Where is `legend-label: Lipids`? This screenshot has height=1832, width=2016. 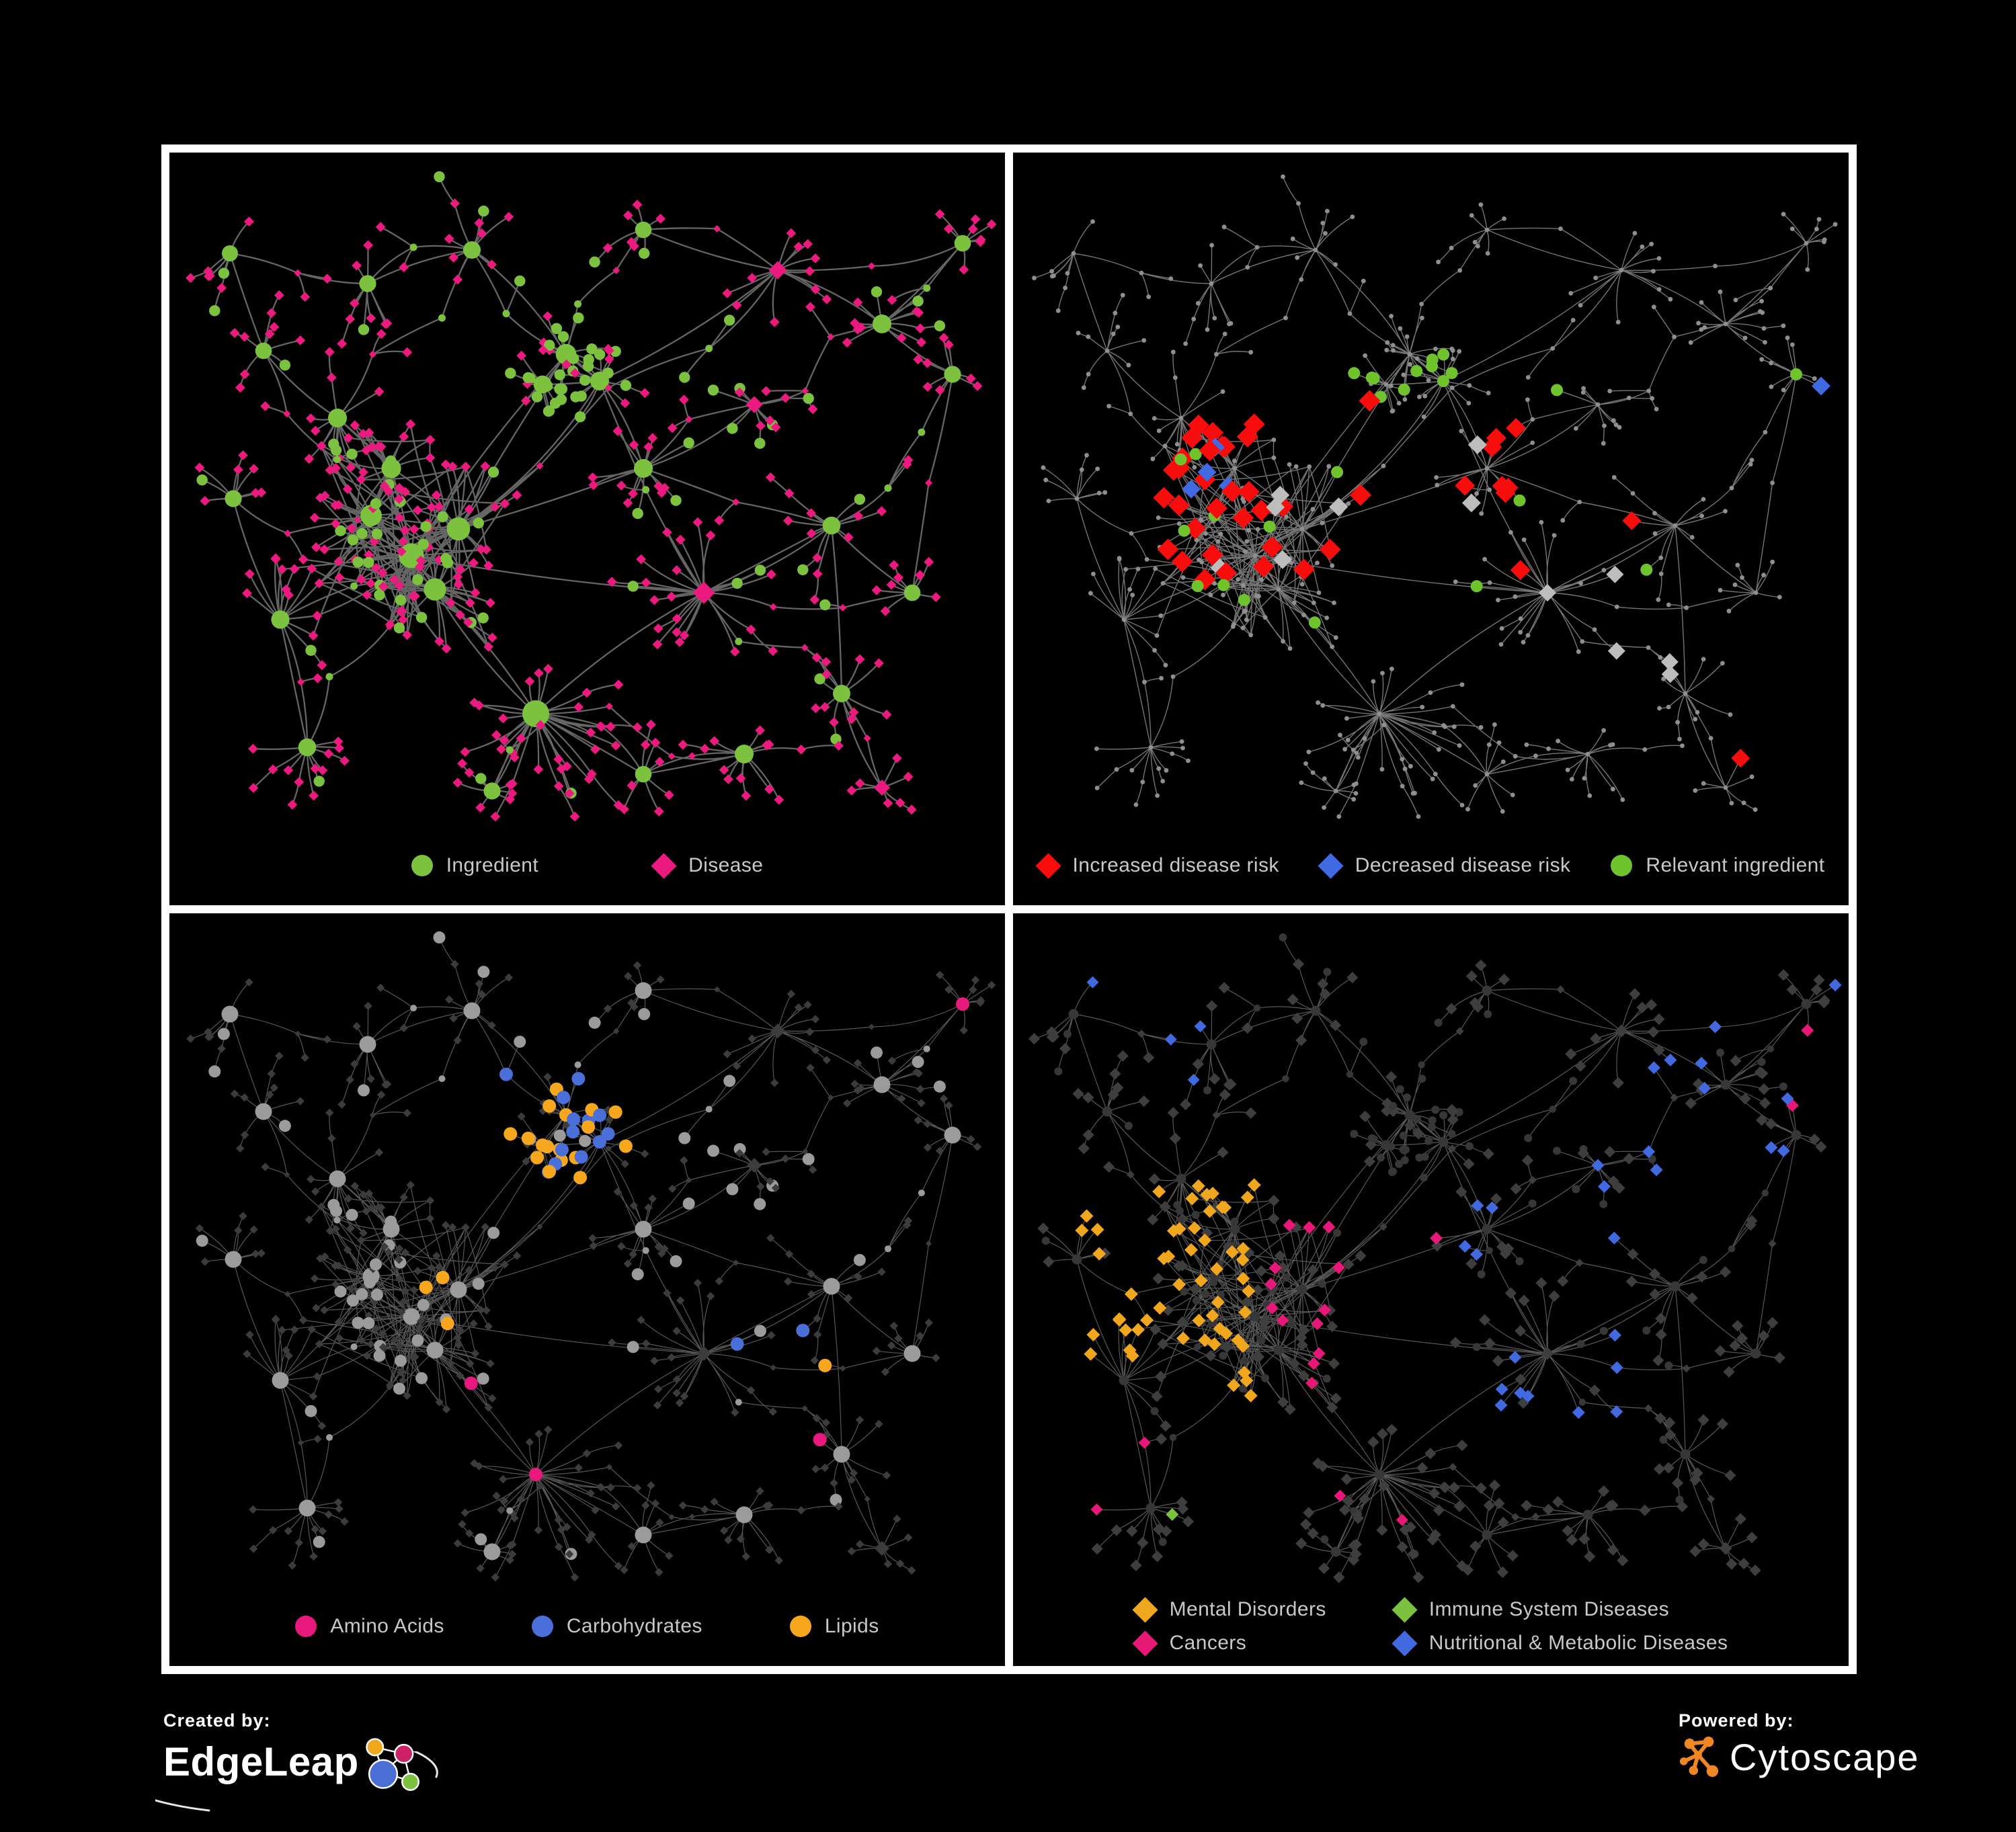
legend-label: Lipids is located at coordinates (851, 1626).